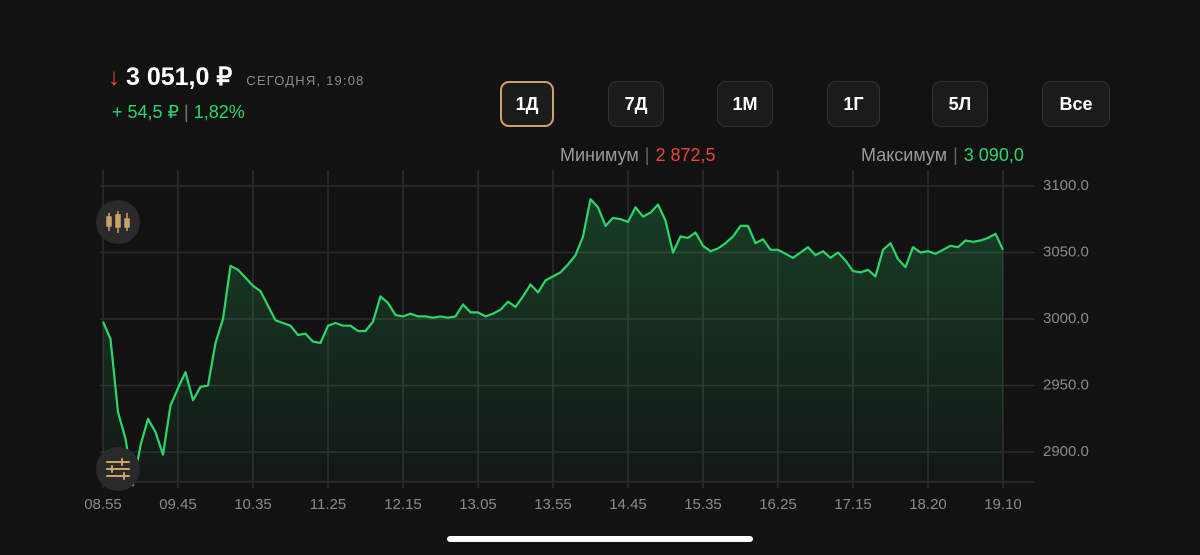  What do you see at coordinates (1076, 104) in the screenshot?
I see `period-button: Все` at bounding box center [1076, 104].